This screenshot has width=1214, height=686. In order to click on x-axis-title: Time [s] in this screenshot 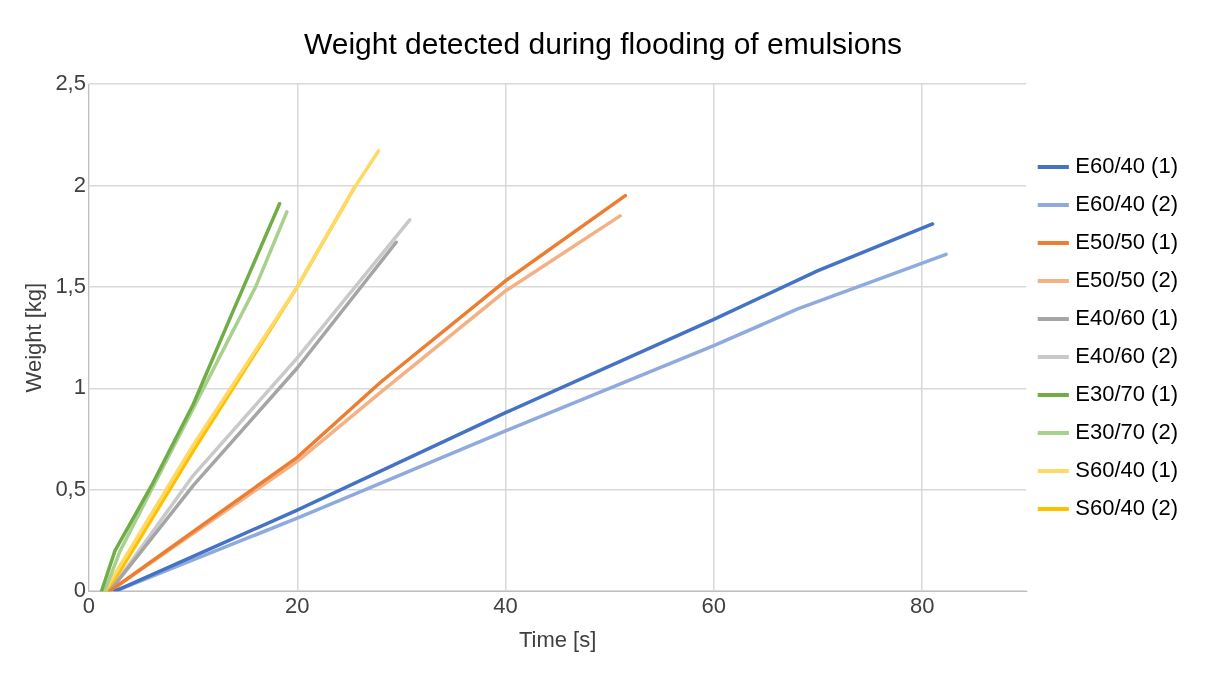, I will do `click(557, 639)`.